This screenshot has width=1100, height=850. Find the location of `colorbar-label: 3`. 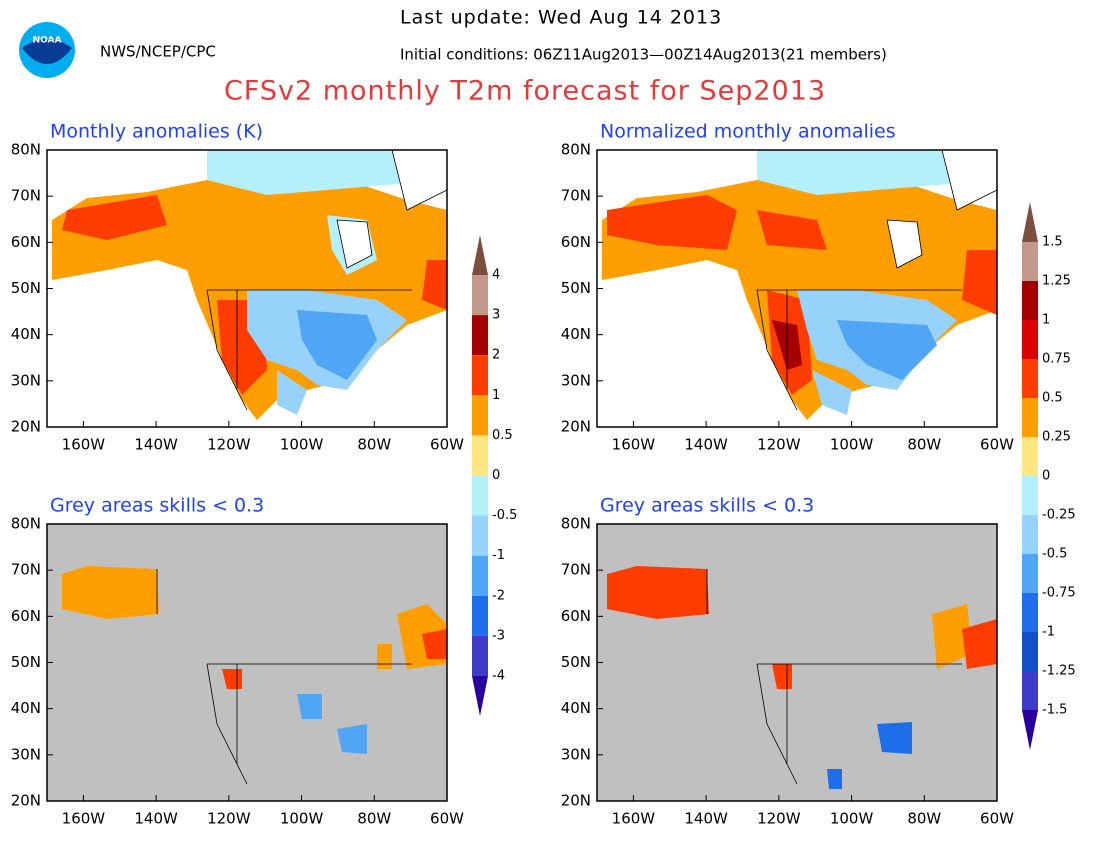

colorbar-label: 3 is located at coordinates (496, 315).